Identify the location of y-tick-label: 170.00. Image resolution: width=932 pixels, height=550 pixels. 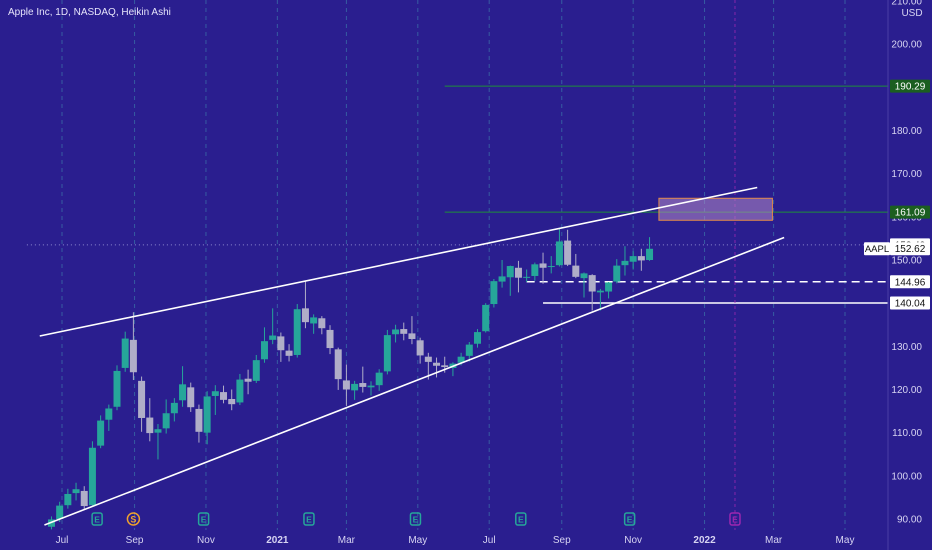
(906, 174).